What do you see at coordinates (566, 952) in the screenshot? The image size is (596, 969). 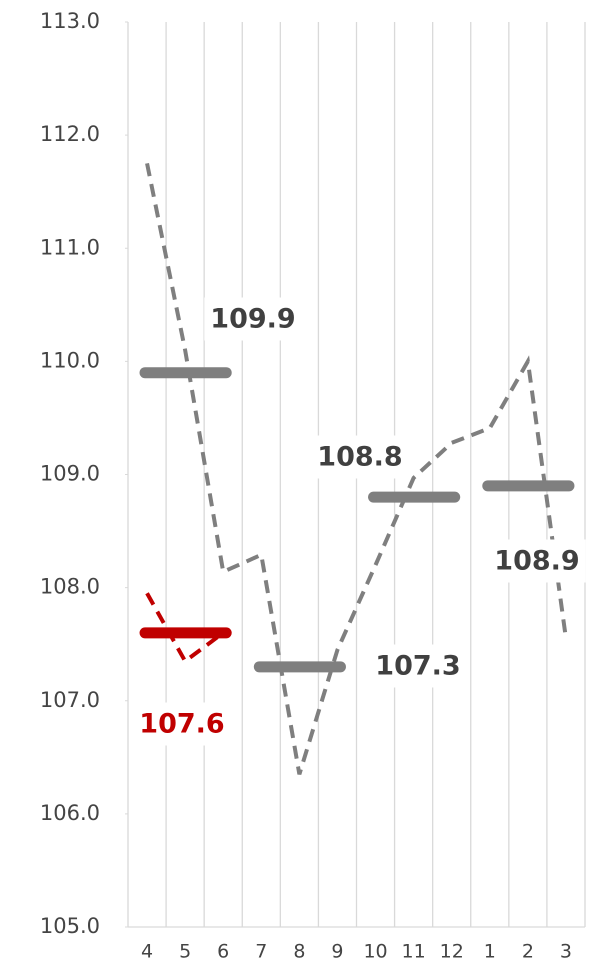 I see `x-tick-label: 3` at bounding box center [566, 952].